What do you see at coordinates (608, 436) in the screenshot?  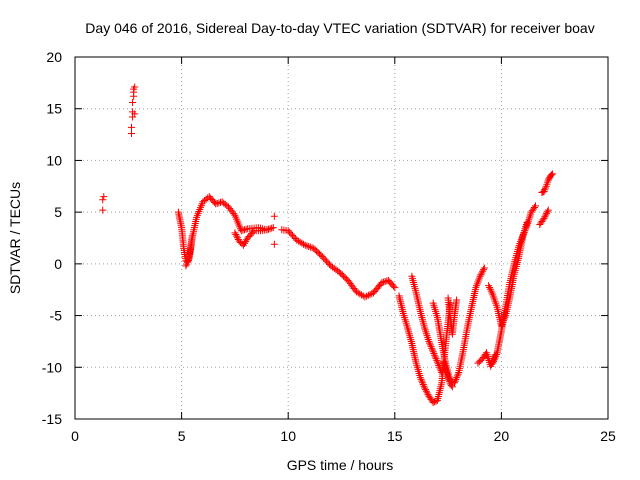 I see `x-tick-label: 25` at bounding box center [608, 436].